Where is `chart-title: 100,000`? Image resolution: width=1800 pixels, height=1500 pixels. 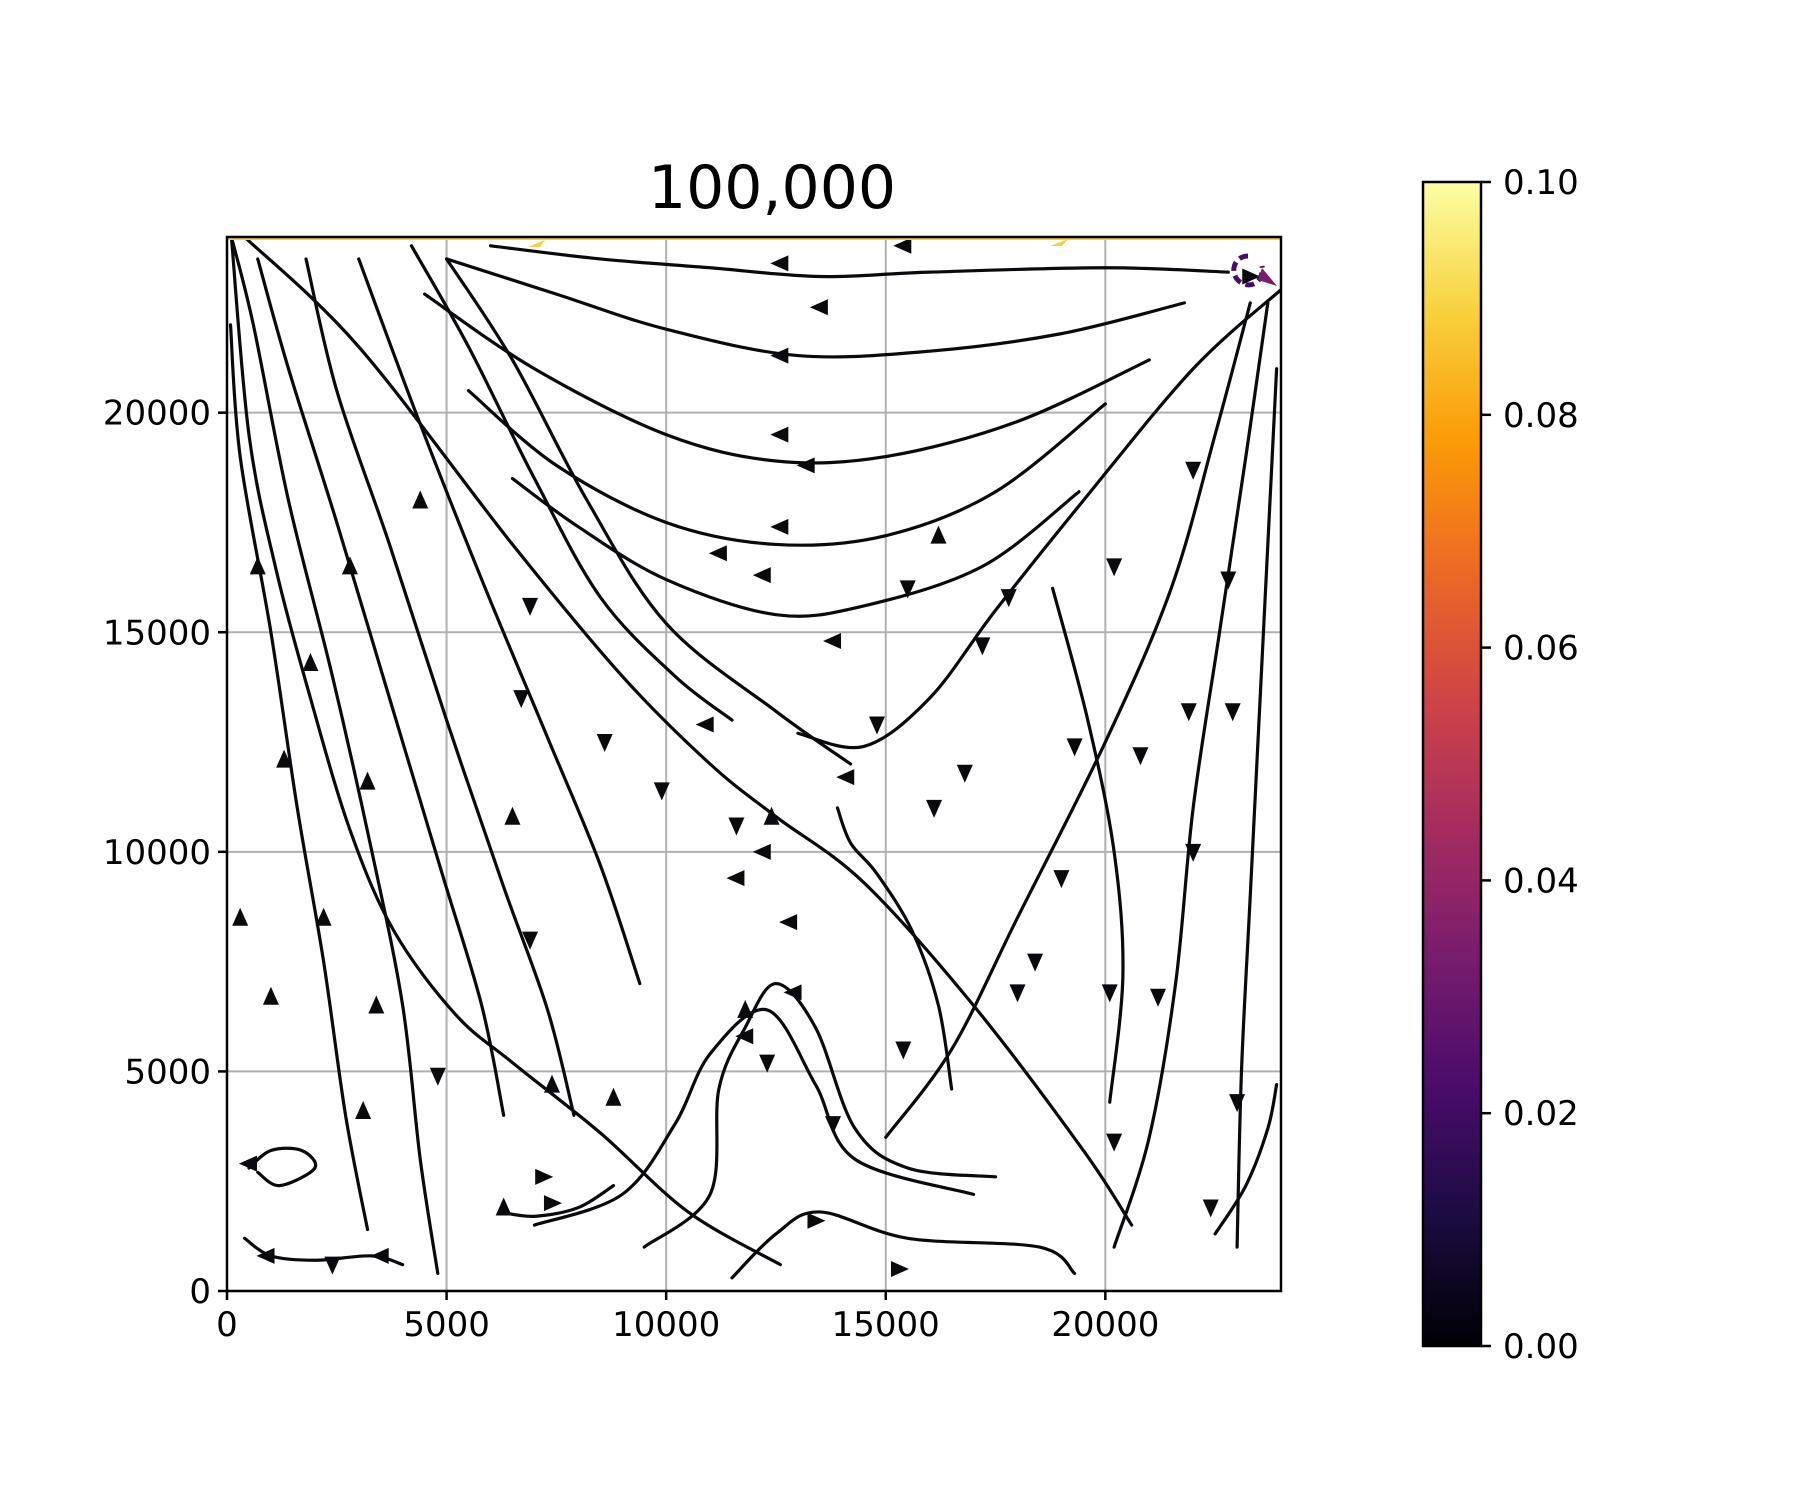
chart-title: 100,000 is located at coordinates (772, 188).